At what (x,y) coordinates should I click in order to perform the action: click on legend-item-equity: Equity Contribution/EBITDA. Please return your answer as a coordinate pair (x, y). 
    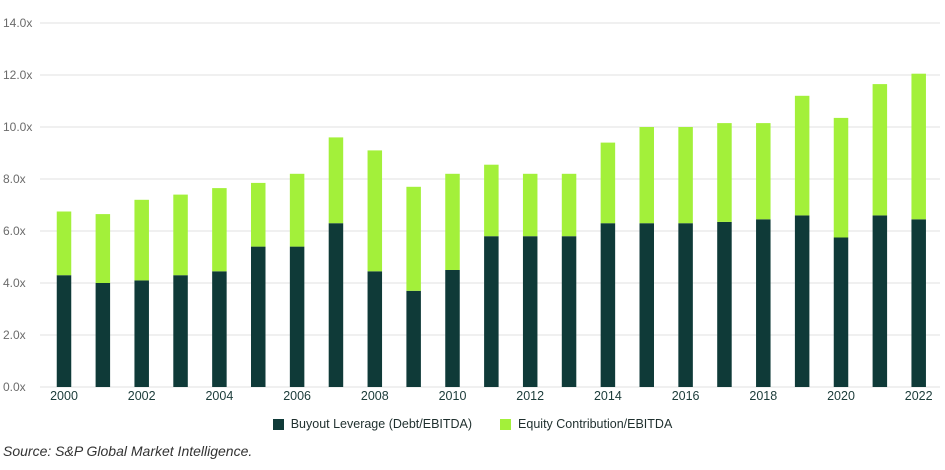
    Looking at the image, I should click on (586, 424).